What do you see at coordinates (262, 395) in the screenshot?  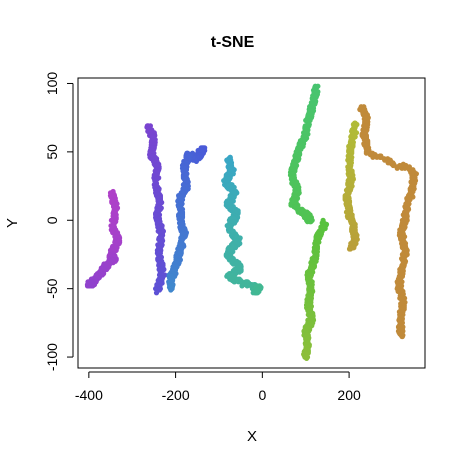 I see `x-tick-label: 0` at bounding box center [262, 395].